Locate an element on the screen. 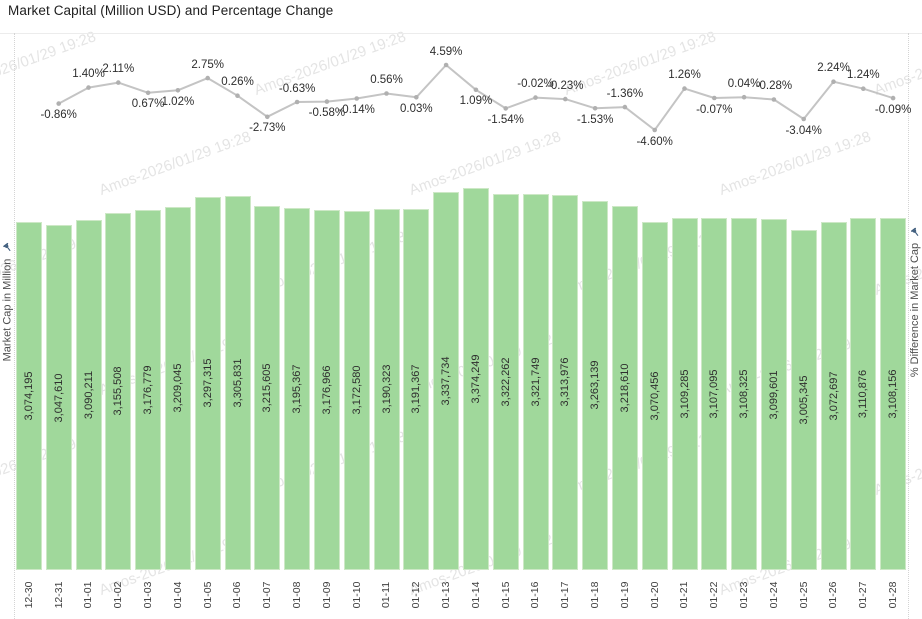  bar: 3,297,315 is located at coordinates (207, 383).